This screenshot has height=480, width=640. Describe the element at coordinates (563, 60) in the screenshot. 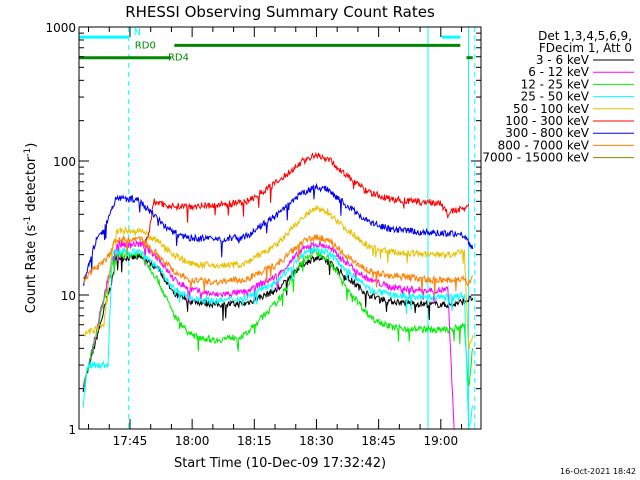

I see `legend-label-0: 3 - 6 keV` at that location.